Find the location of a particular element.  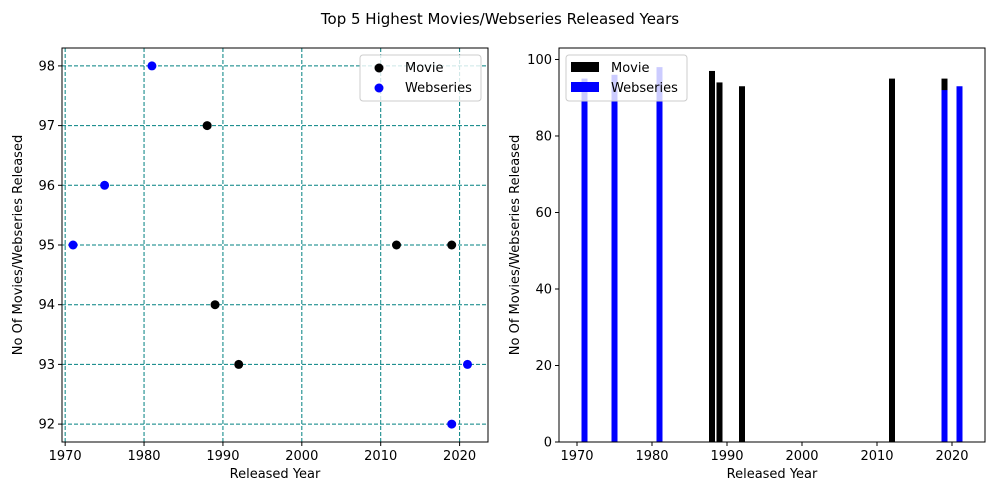

bar-legend: Movie Webseries is located at coordinates (626, 78).